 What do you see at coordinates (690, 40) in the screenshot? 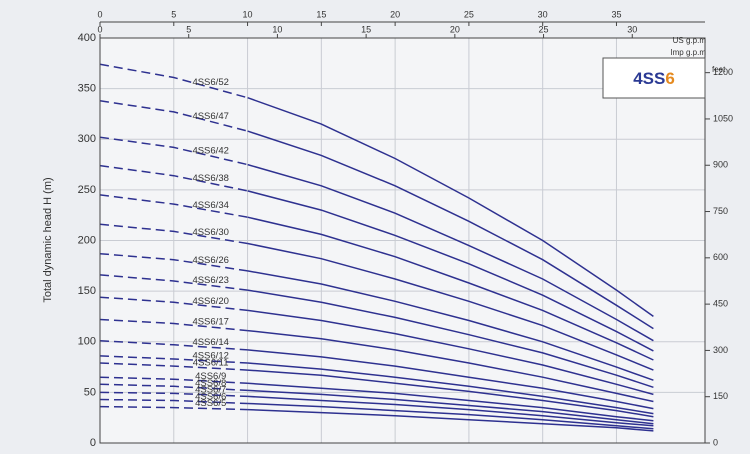
I see `x-axis-label: US g.p.m` at bounding box center [690, 40].